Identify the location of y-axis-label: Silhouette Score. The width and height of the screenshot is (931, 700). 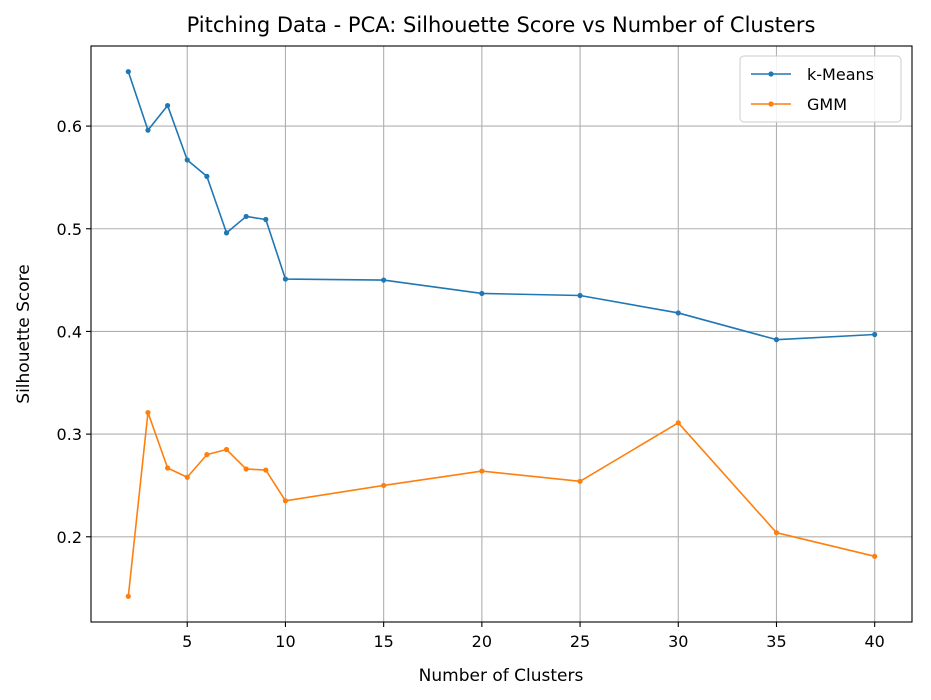
(24, 333).